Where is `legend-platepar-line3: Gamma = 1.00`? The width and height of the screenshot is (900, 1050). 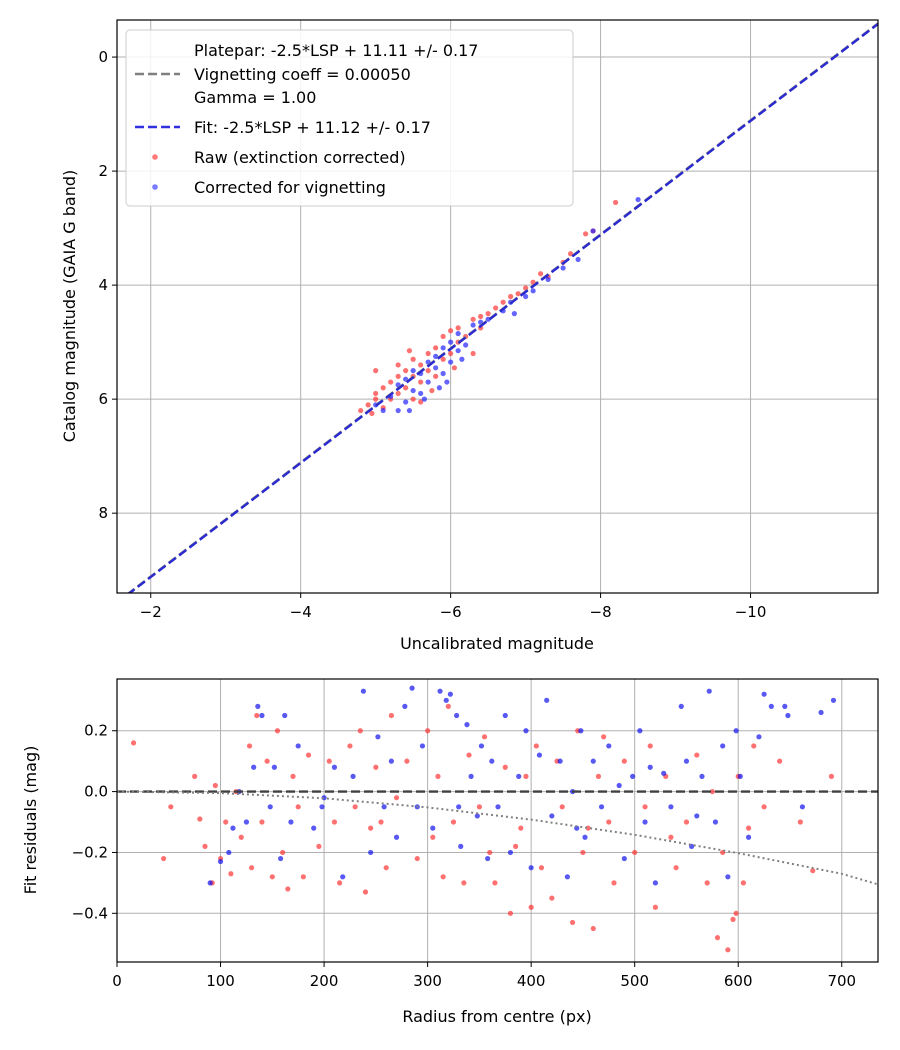
legend-platepar-line3: Gamma = 1.00 is located at coordinates (255, 97).